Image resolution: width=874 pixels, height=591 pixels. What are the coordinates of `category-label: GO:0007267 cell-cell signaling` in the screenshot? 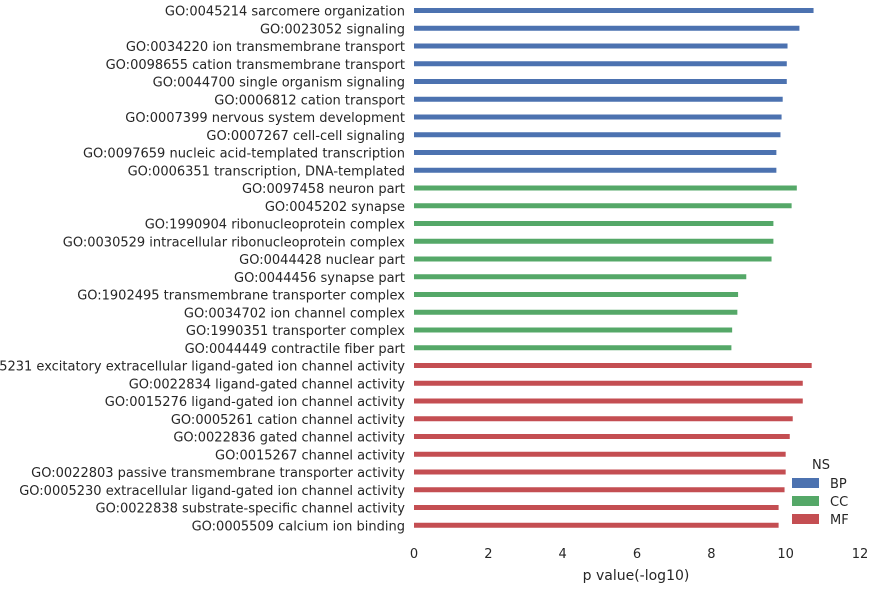 It's located at (305, 136).